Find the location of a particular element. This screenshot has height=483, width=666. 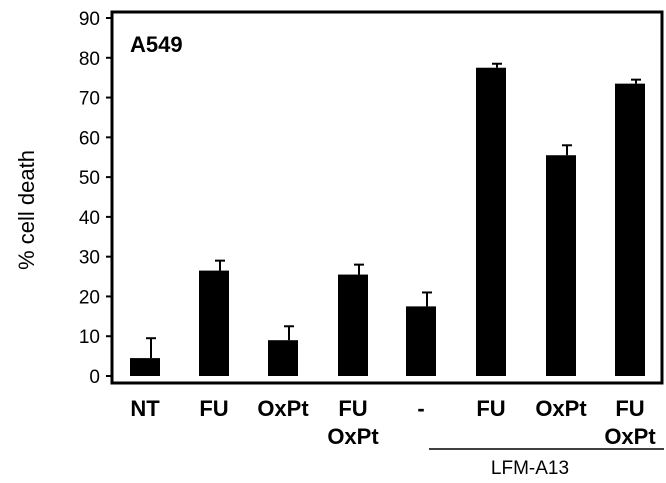

y-tick-label: 70 is located at coordinates (89, 99).